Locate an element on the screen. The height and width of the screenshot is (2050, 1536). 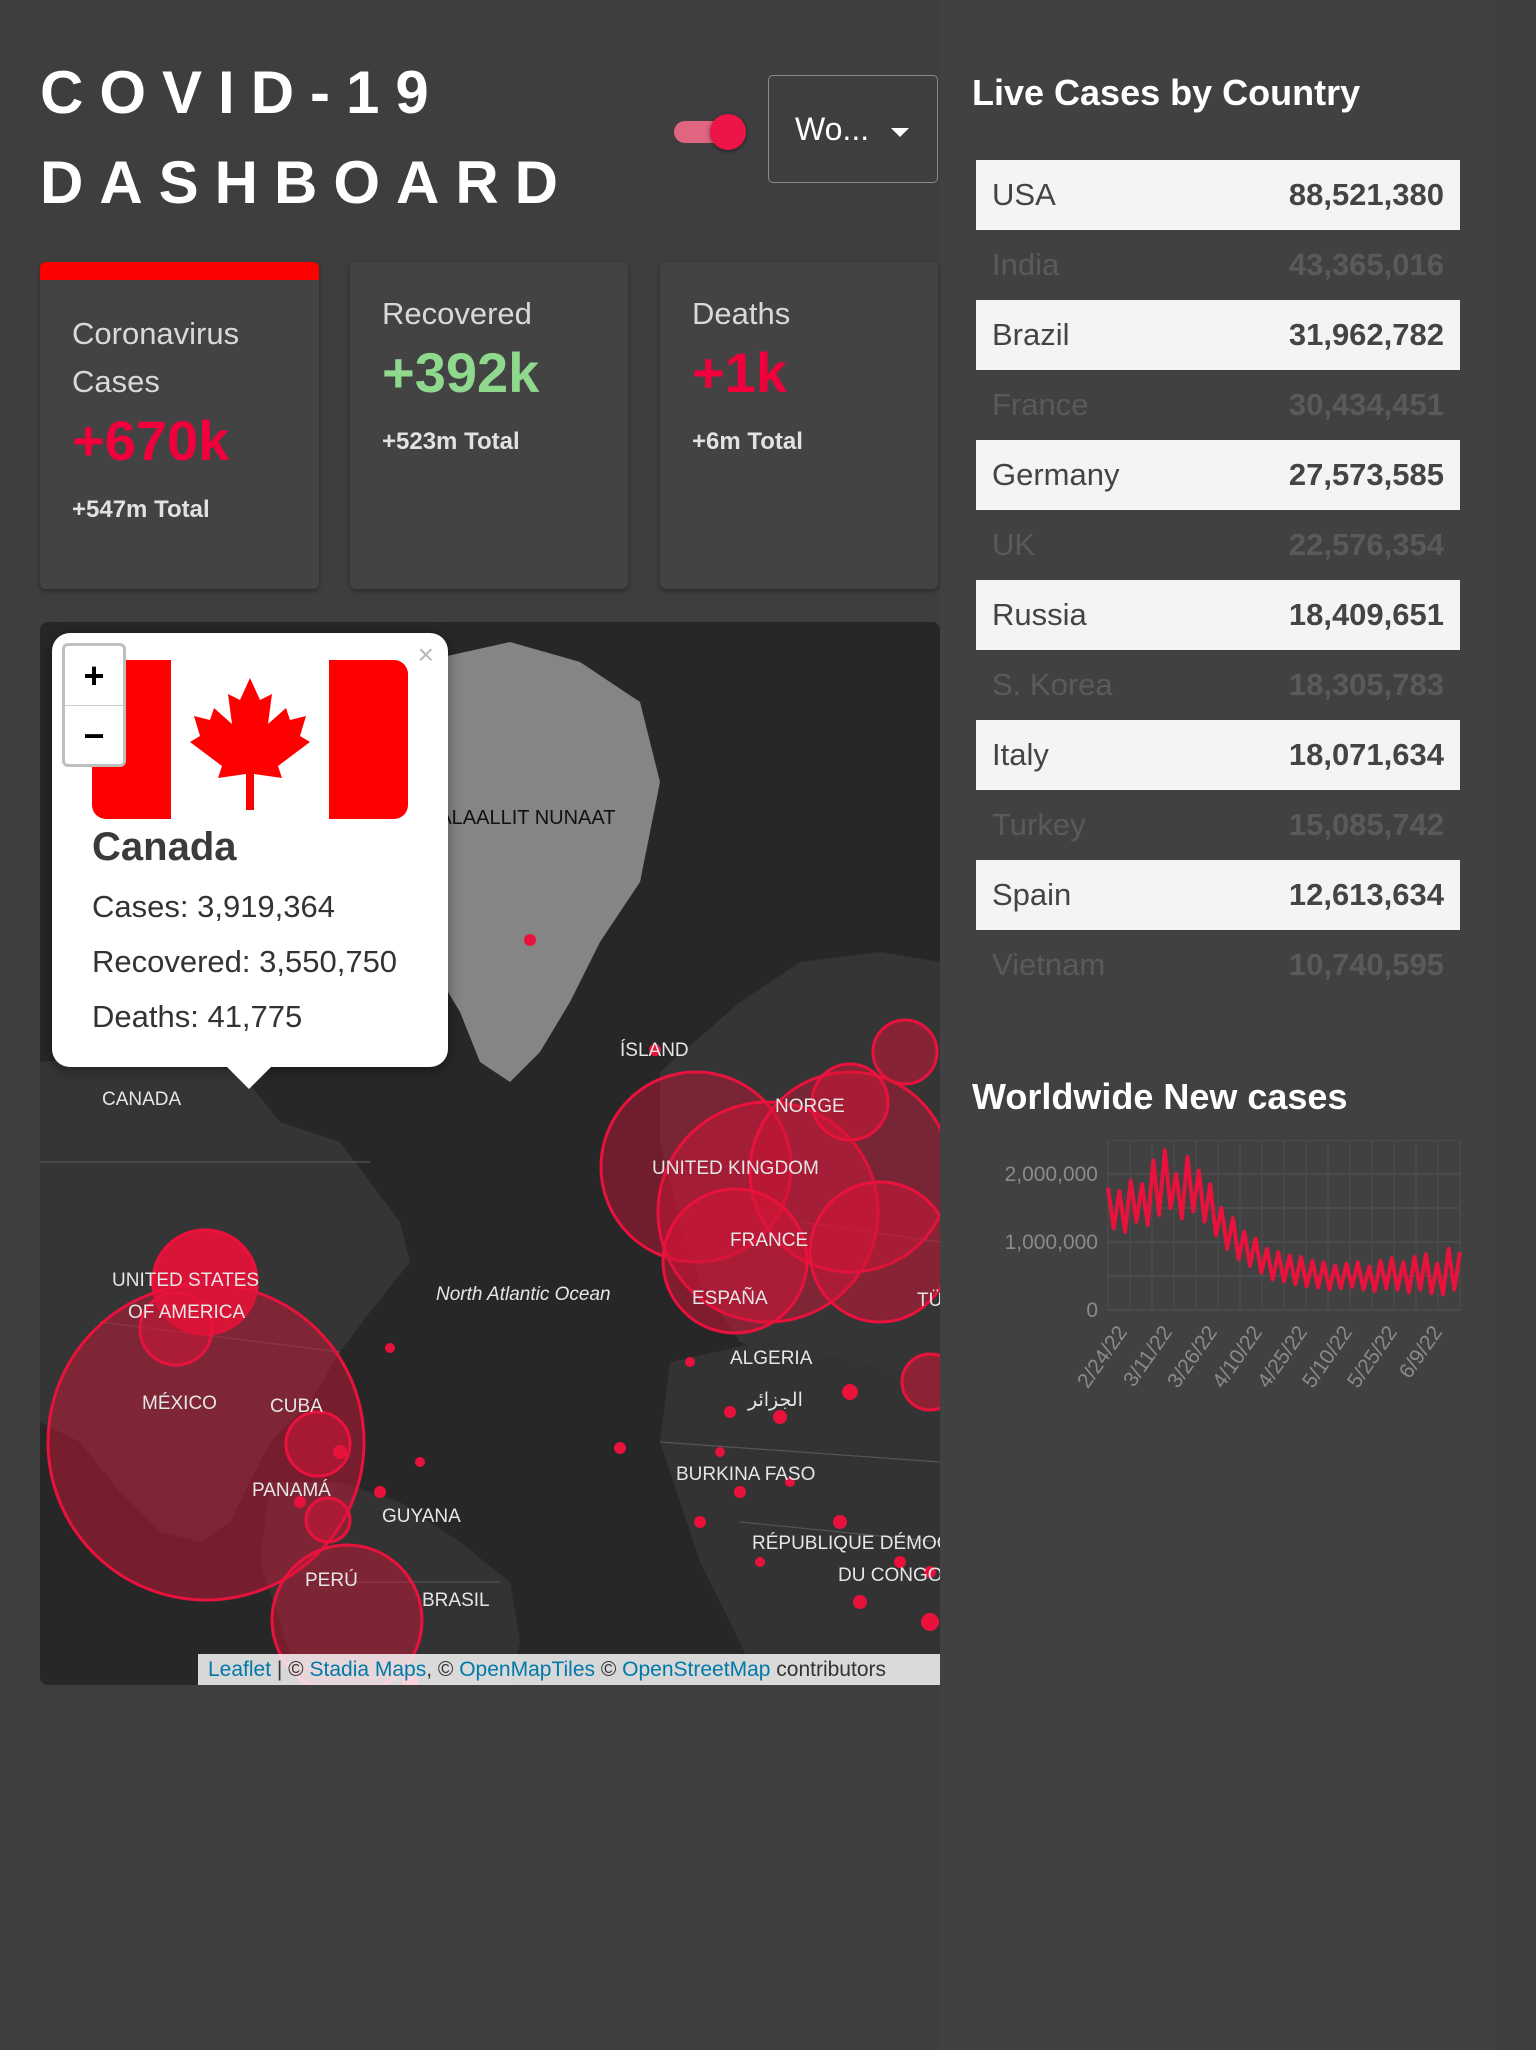
toggle-thumb is located at coordinates (728, 132).